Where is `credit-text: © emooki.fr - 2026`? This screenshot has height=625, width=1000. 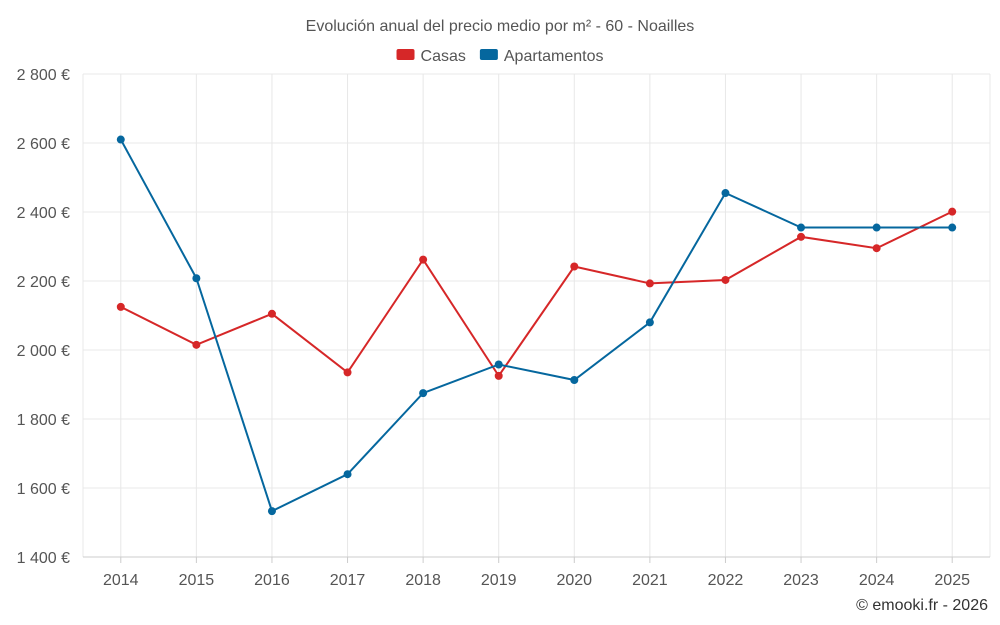
credit-text: © emooki.fr - 2026 is located at coordinates (922, 605).